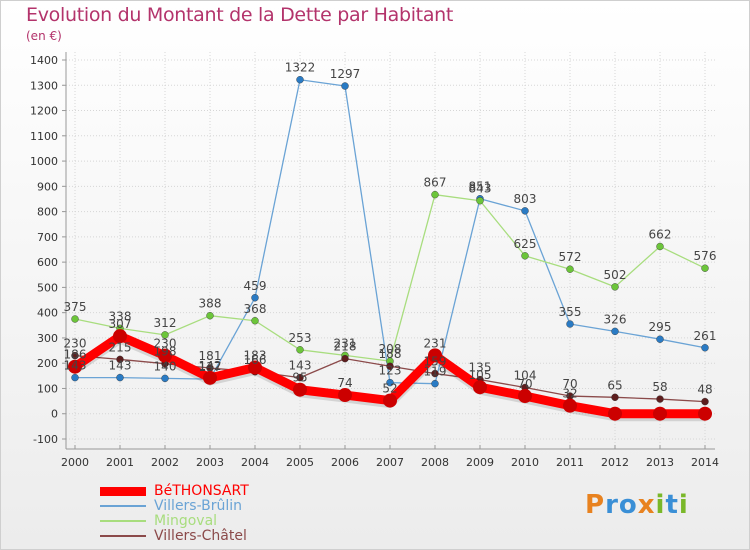  What do you see at coordinates (480, 375) in the screenshot?
I see `data-label: 105` at bounding box center [480, 375].